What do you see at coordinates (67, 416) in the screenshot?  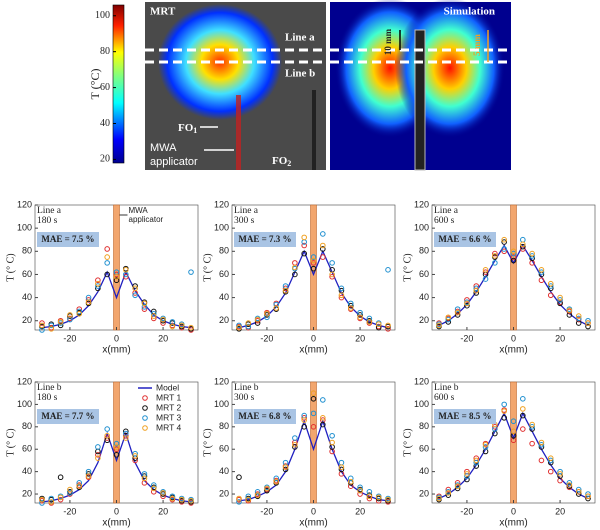 I see `mae-label: MAE = 7.7 %` at bounding box center [67, 416].